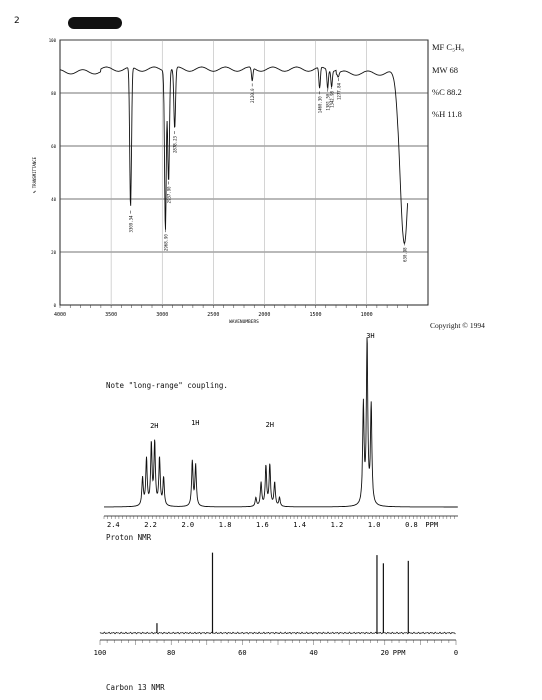 The width and height of the screenshot is (542, 700). Describe the element at coordinates (456, 653) in the screenshot. I see `carbon-nmr-tick-label: 0` at that location.